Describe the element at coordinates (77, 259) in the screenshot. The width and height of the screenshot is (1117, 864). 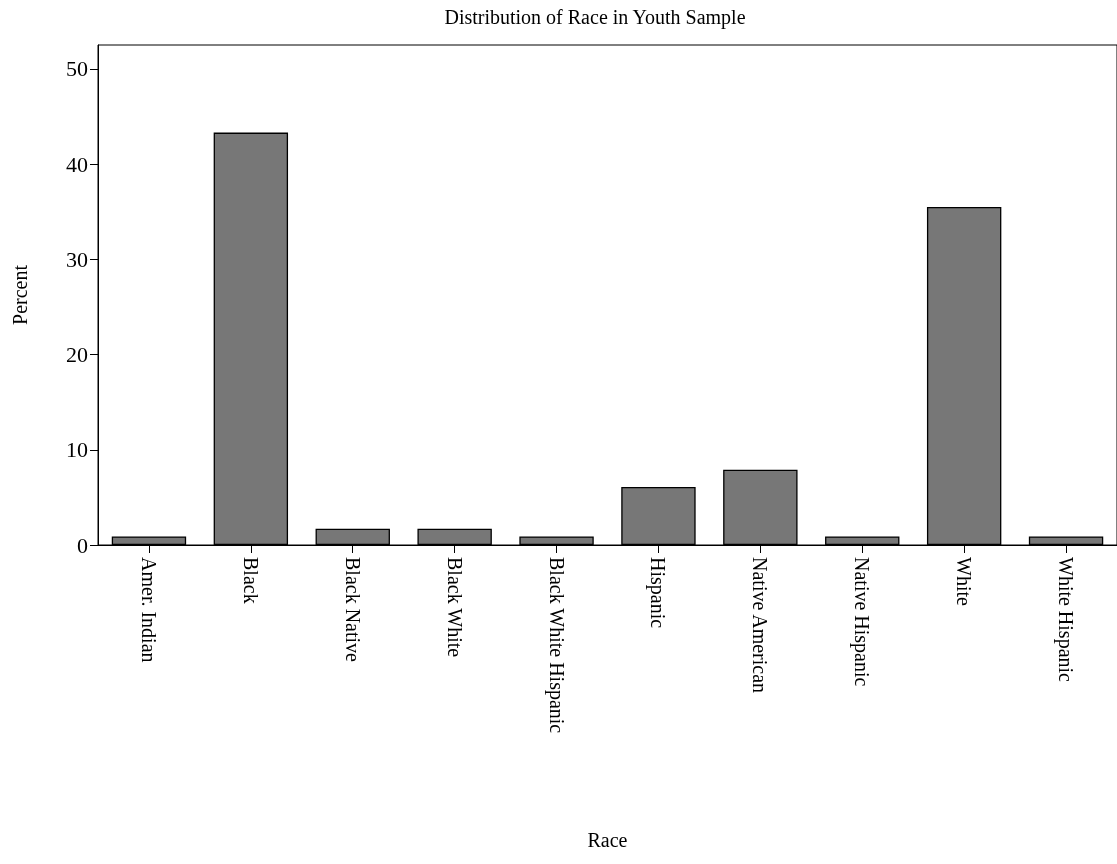
I see `y-tick-label: 30` at that location.